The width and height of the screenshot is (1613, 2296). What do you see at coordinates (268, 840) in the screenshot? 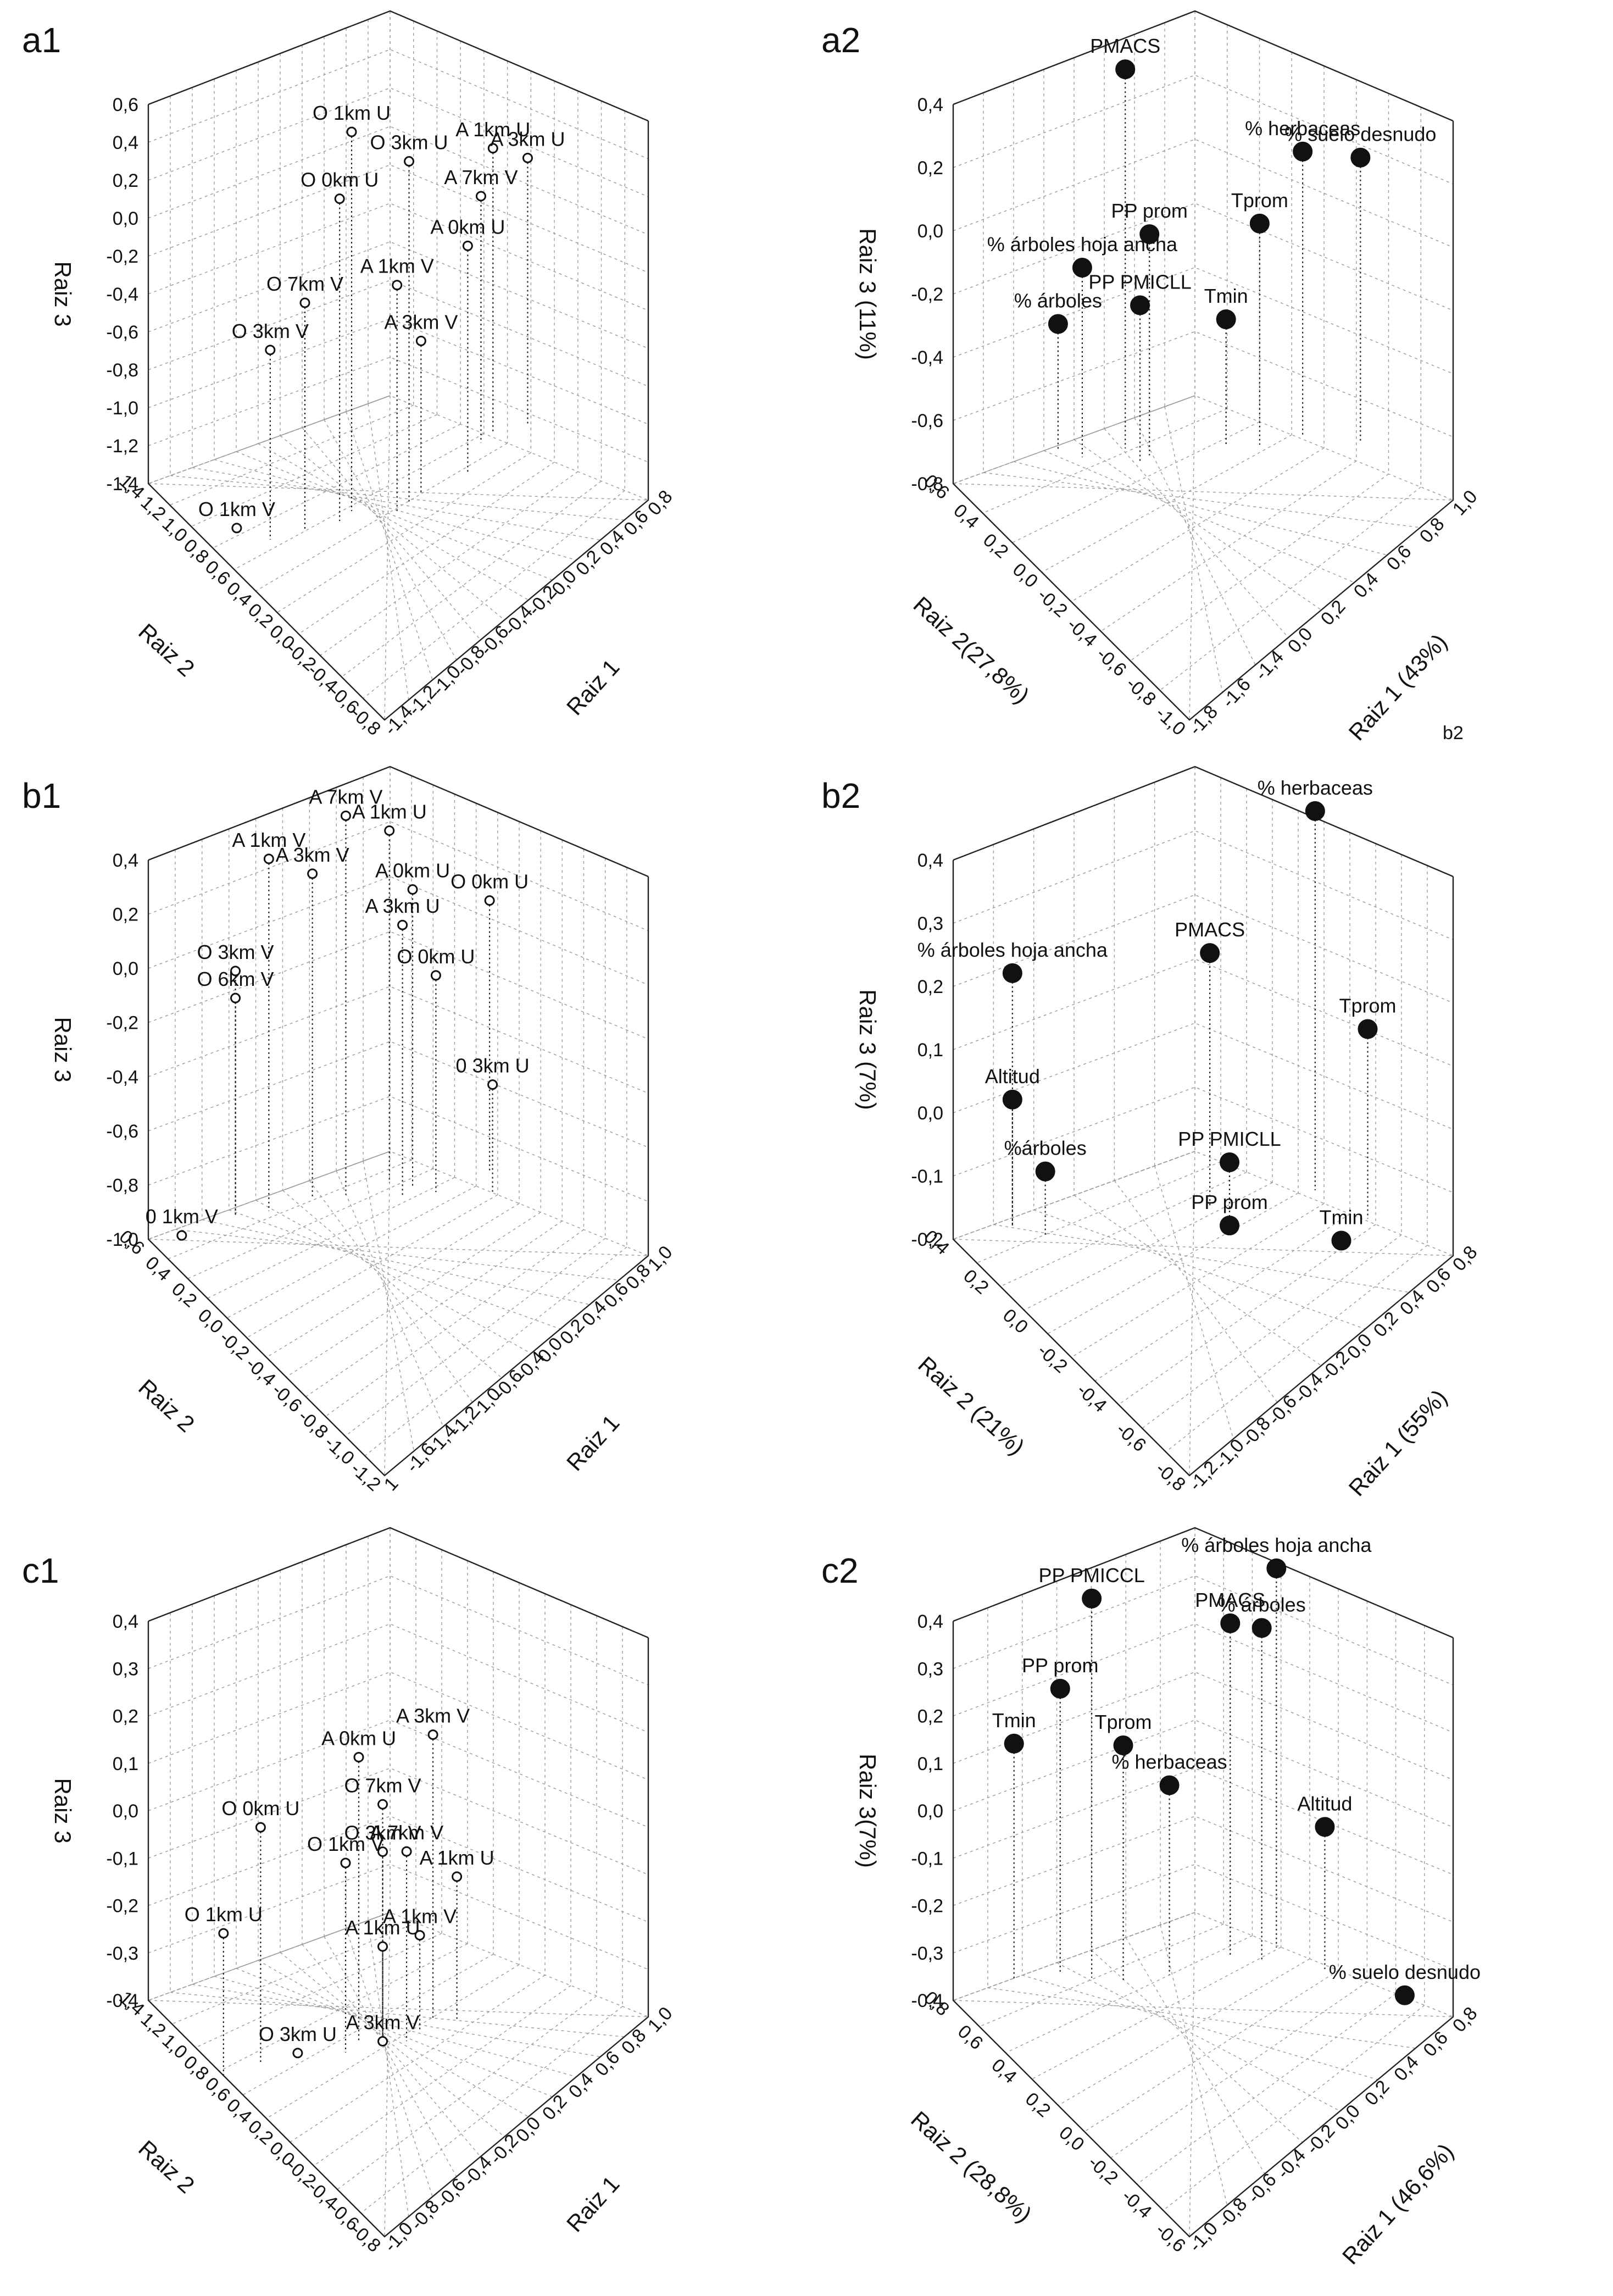
I see `point-label: A 1km V` at bounding box center [268, 840].